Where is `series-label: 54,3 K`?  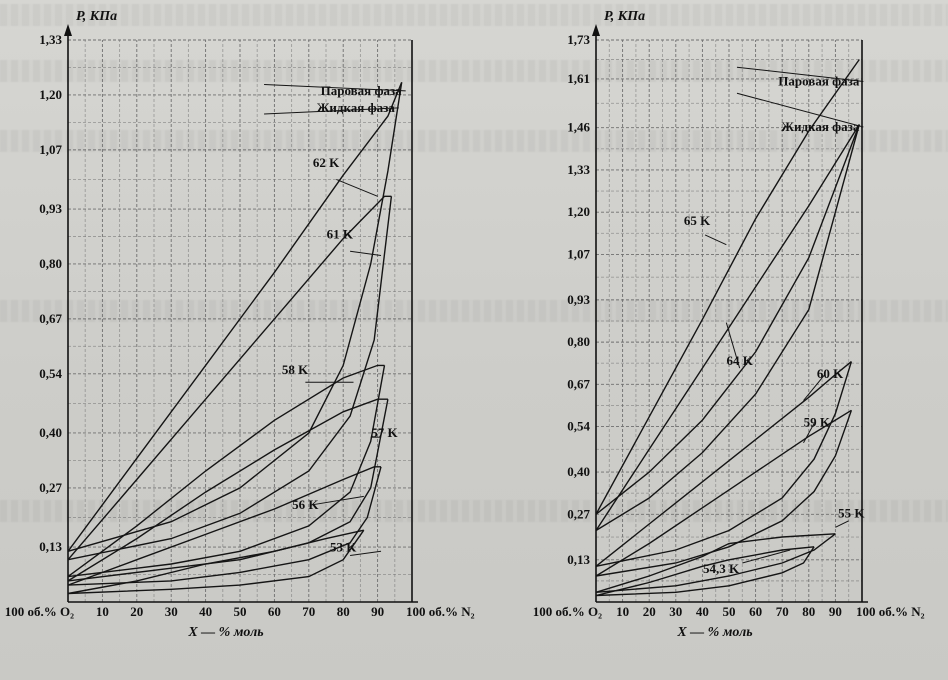 series-label: 54,3 K is located at coordinates (721, 568).